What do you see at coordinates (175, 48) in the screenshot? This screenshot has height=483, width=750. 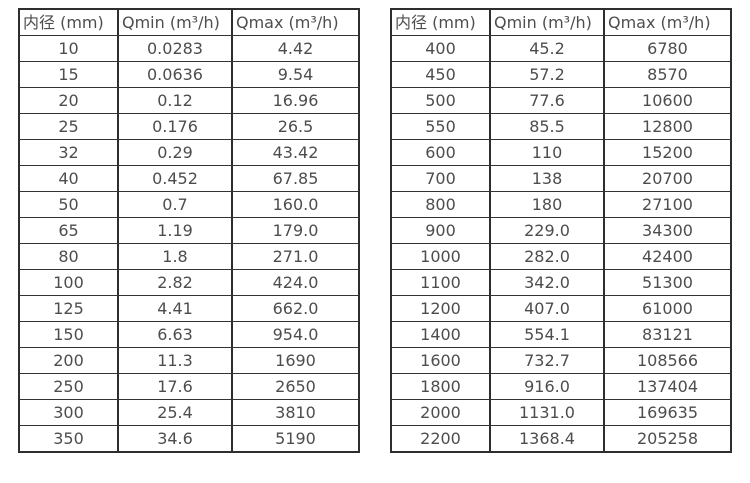 I see `cell-qmin: 0.0283` at bounding box center [175, 48].